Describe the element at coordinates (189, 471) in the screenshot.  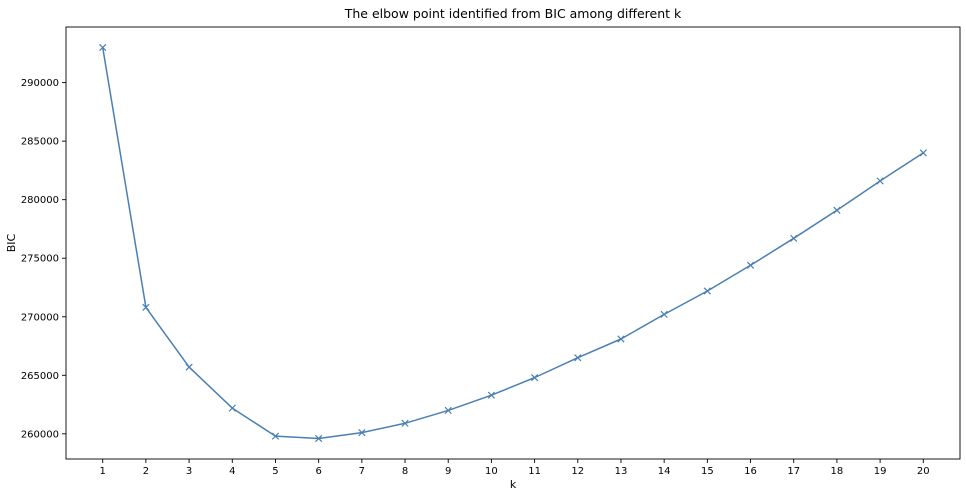
I see `x-tick-label: 3` at that location.